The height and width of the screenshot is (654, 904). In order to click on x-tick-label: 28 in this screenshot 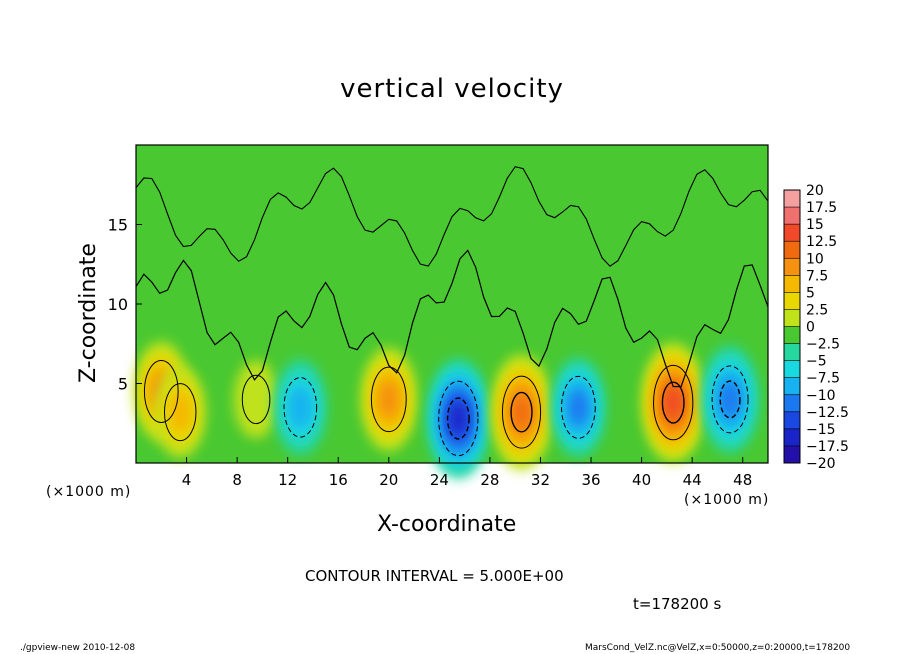, I will do `click(489, 480)`.